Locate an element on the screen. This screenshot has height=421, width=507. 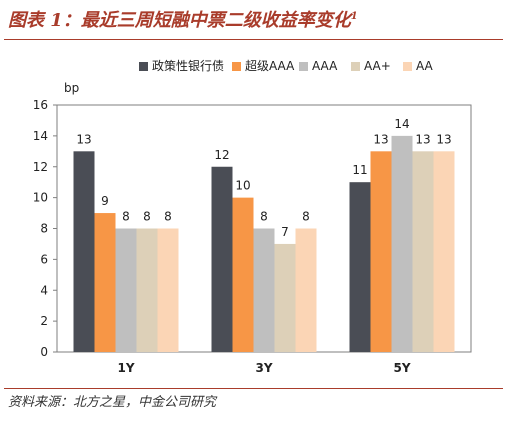
y-tick-label: 4 is located at coordinates (44, 290).